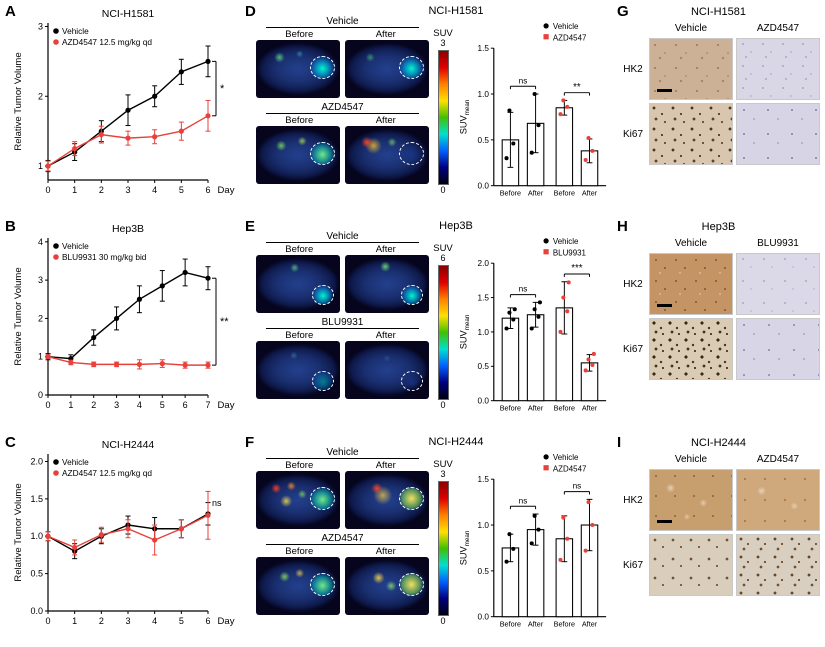 Image resolution: width=825 pixels, height=647 pixels. What do you see at coordinates (299, 335) in the screenshot?
I see `before-label: Before` at bounding box center [299, 335].